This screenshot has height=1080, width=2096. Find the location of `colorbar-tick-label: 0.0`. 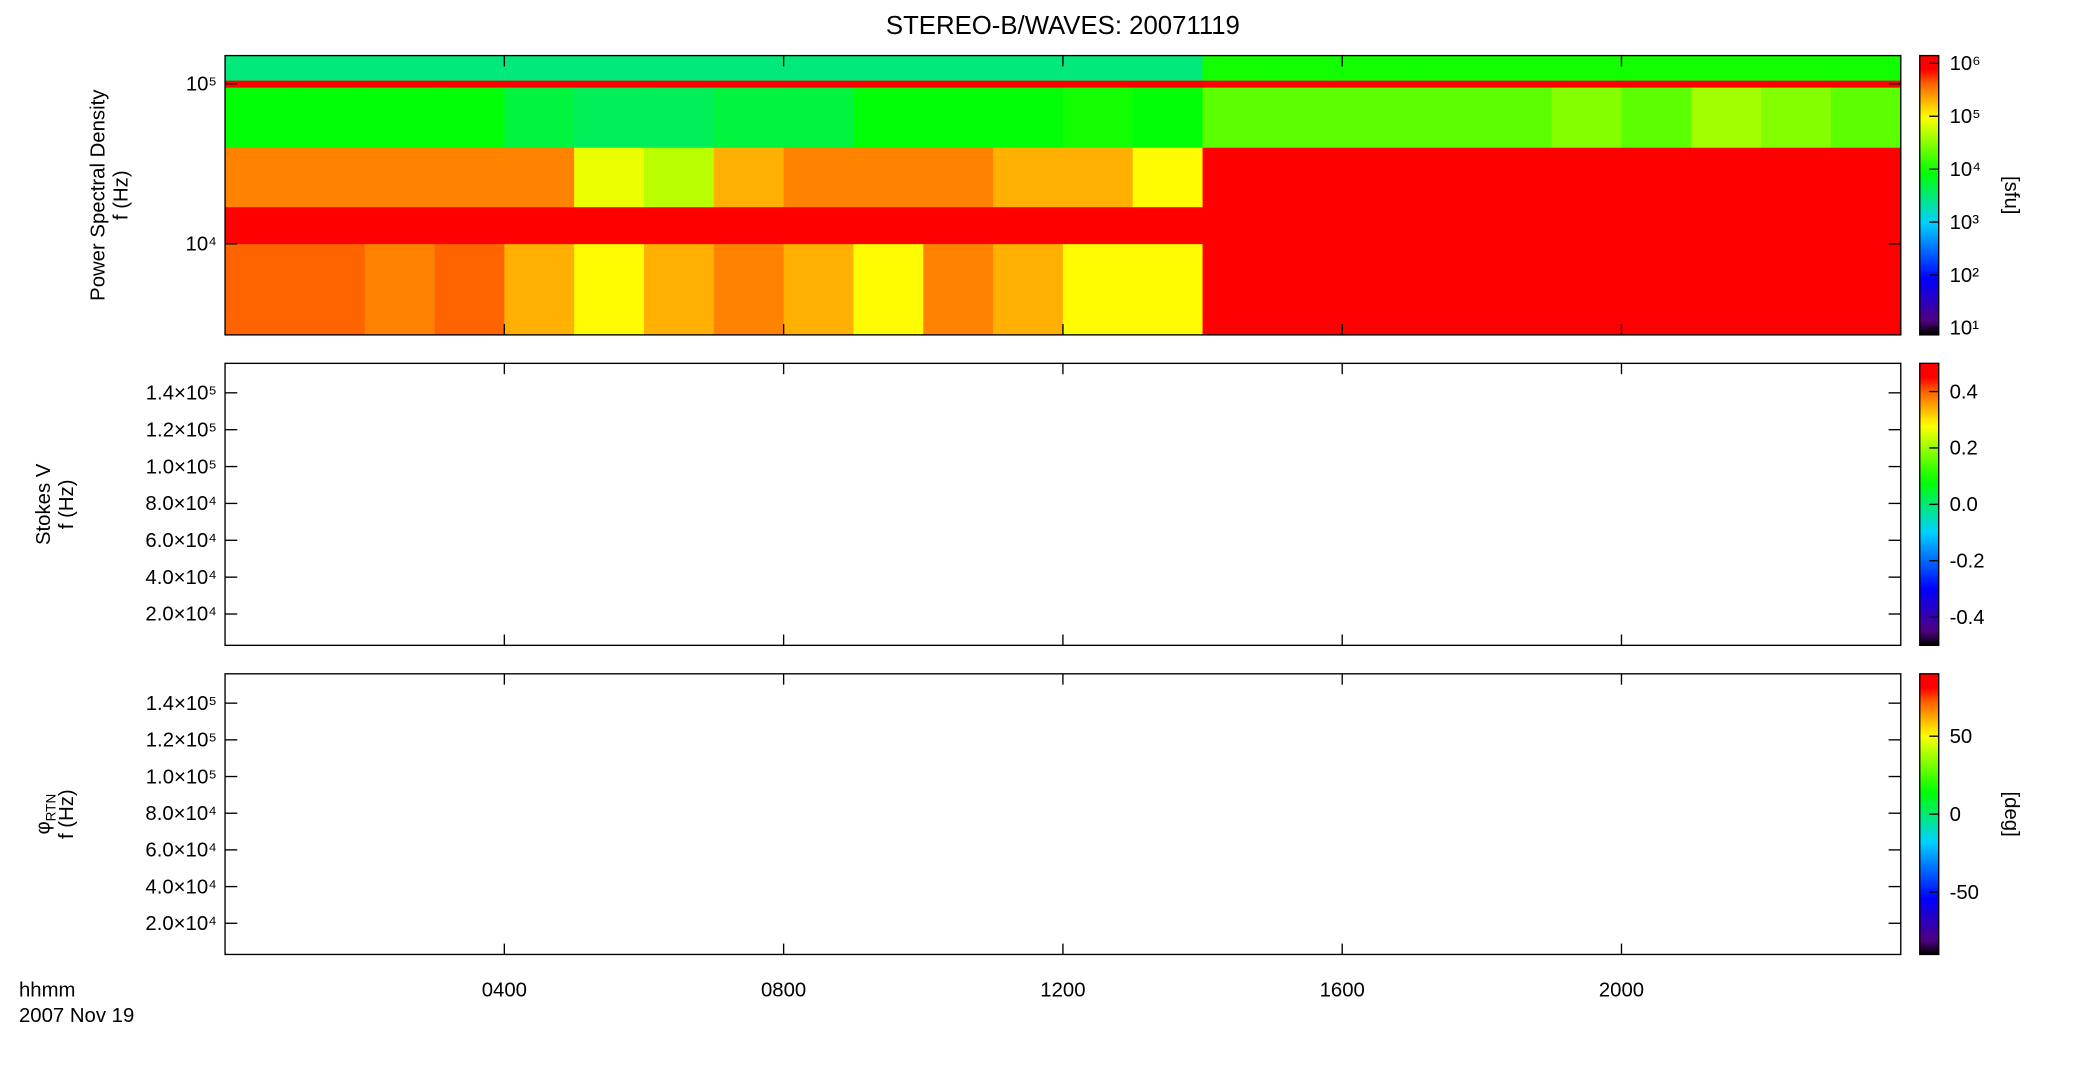

colorbar-tick-label: 0.0 is located at coordinates (1964, 505).